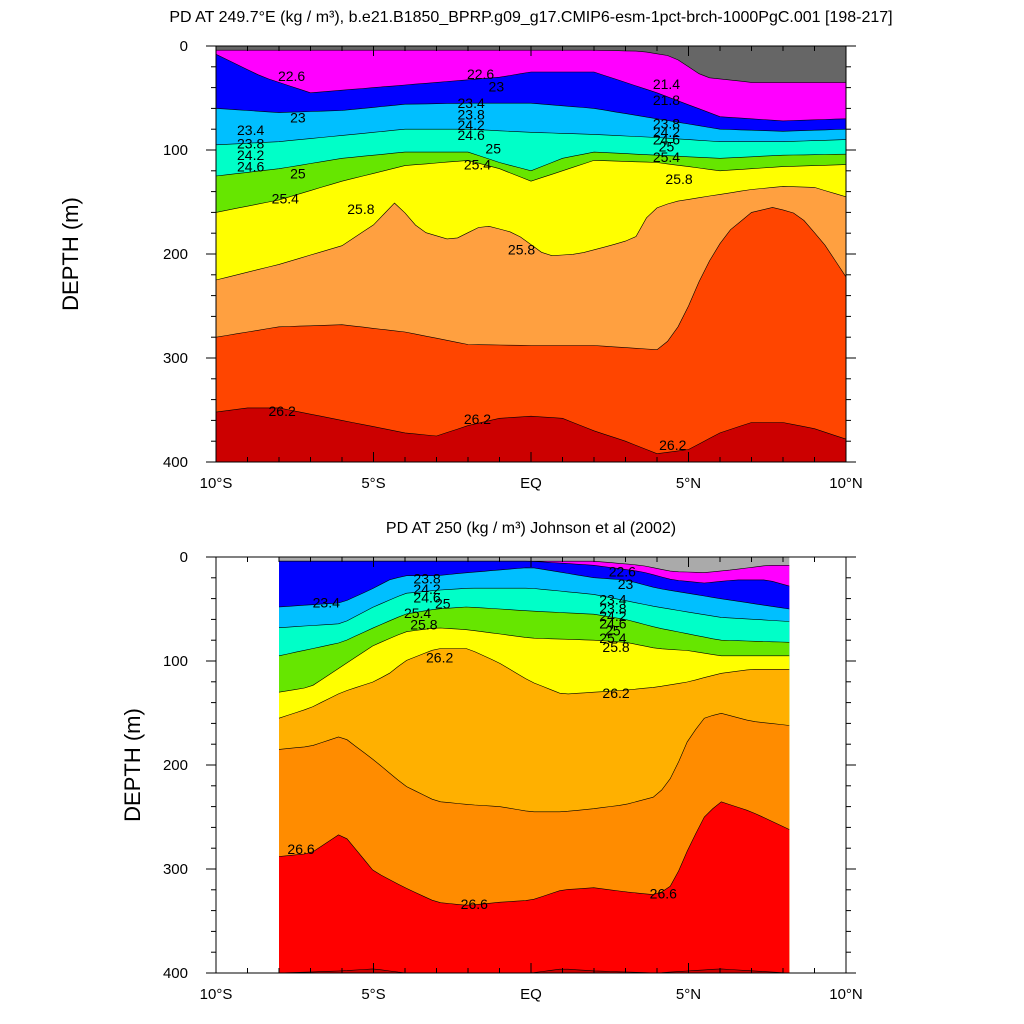  Describe the element at coordinates (70, 254) in the screenshot. I see `top-panel-y-axis-label: DEPTH (m)` at that location.